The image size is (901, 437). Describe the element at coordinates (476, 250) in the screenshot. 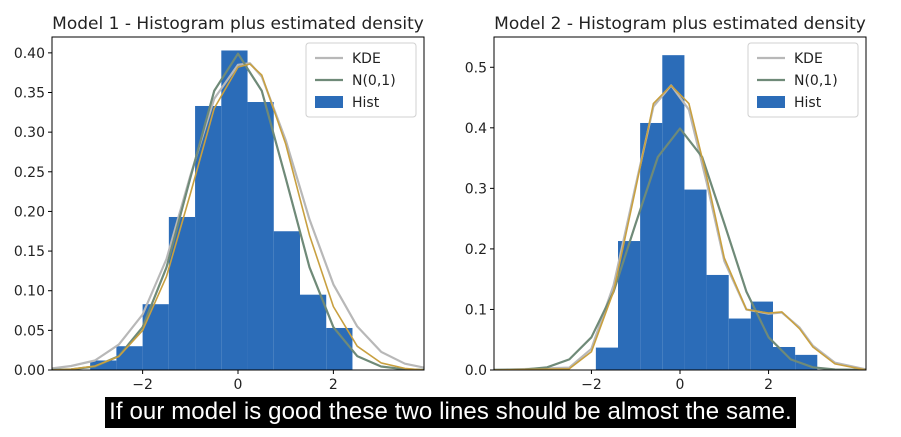

I see `y-tick-label: 0.2` at that location.